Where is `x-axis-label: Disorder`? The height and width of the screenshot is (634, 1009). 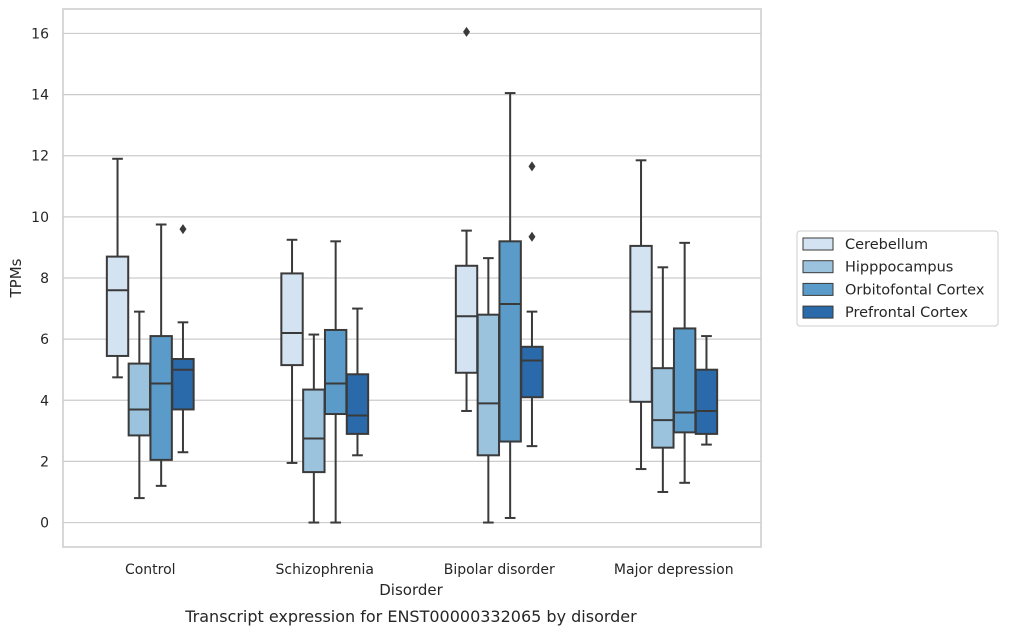
x-axis-label: Disorder is located at coordinates (411, 590).